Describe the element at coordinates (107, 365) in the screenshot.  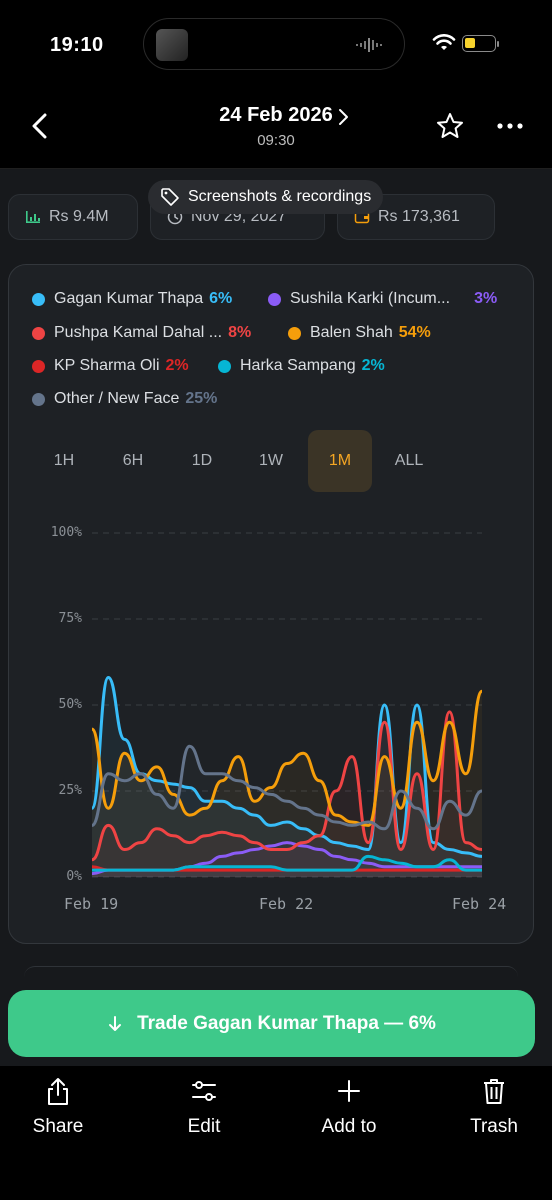
I see `legend-name: KP Sharma Oli` at that location.